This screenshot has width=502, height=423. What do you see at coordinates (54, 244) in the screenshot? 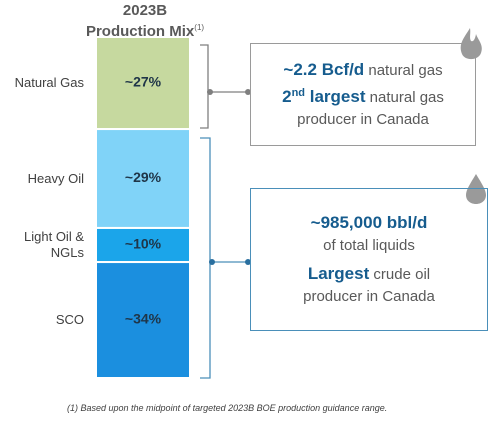
I see `category-label: Light Oil & NGLs` at bounding box center [54, 244].